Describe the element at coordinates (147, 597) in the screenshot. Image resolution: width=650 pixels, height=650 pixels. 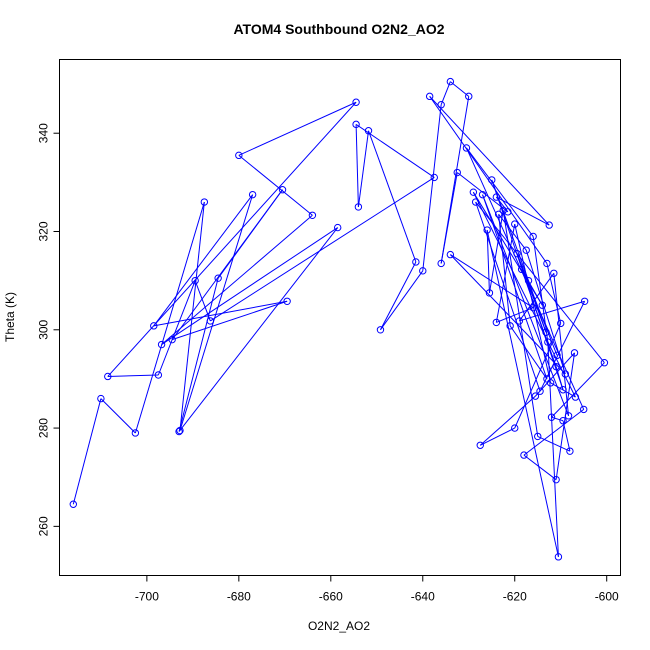
I see `x-tick-label: -700` at that location.